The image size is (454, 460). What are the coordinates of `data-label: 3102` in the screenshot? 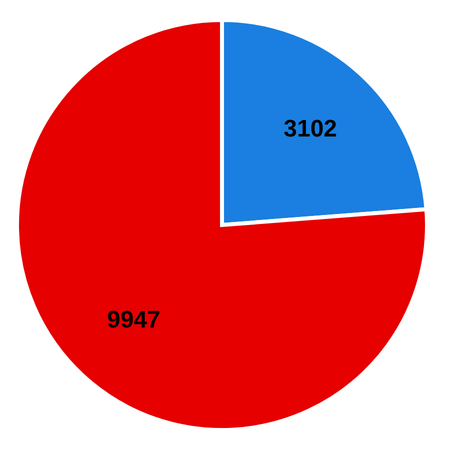 It's located at (311, 129).